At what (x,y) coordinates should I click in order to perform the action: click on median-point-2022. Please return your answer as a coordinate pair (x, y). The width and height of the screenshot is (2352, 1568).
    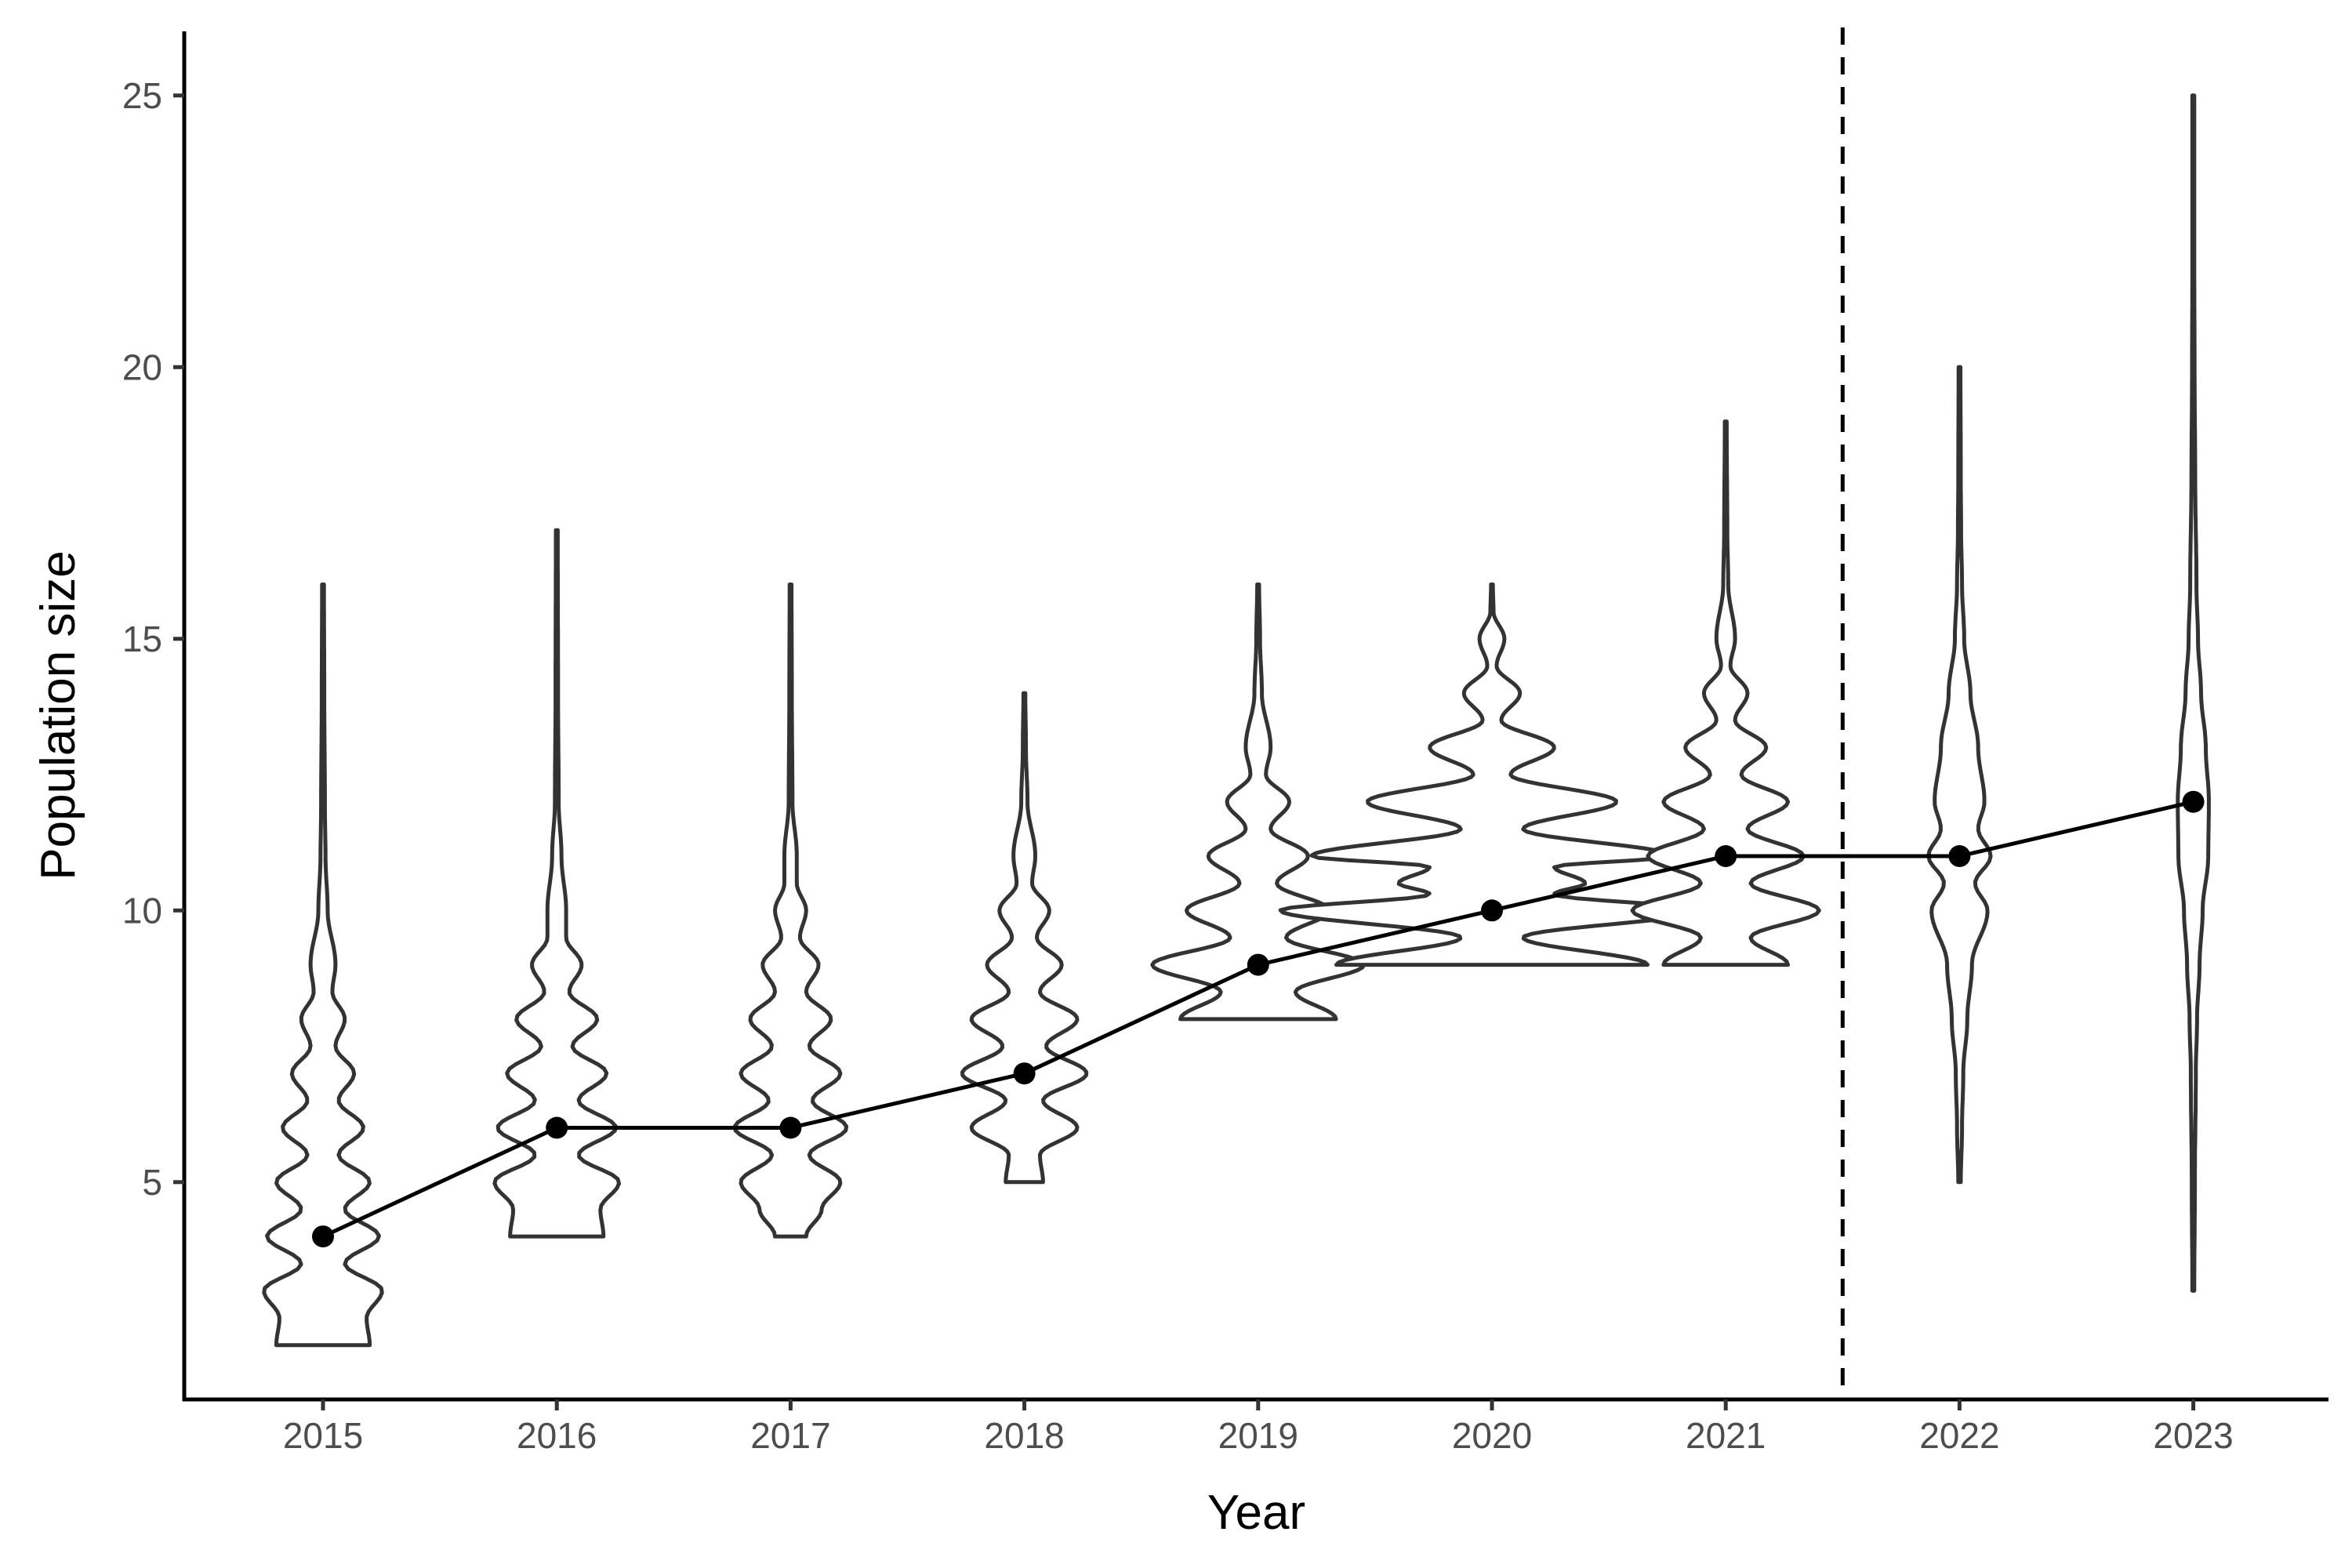
    Looking at the image, I should click on (1959, 856).